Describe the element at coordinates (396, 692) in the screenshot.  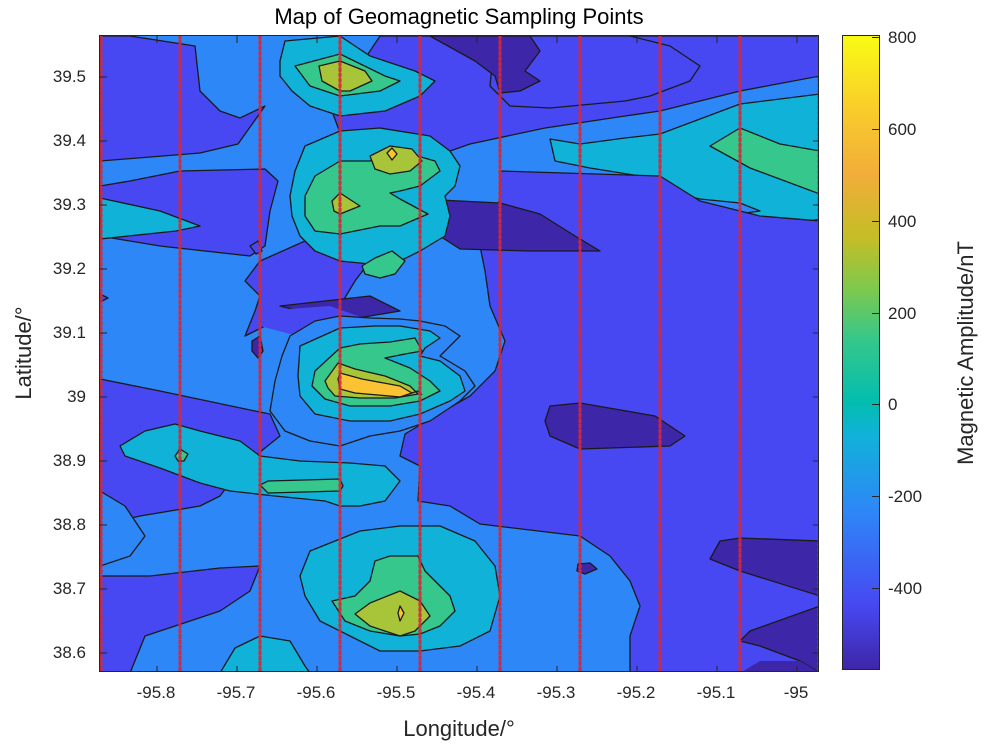
I see `x-tick-label: -95.5` at that location.